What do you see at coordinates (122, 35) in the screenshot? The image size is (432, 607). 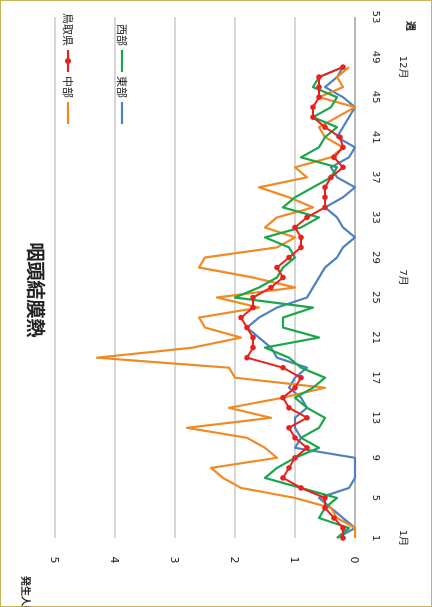 I see `legend-label: 西部` at bounding box center [122, 35].